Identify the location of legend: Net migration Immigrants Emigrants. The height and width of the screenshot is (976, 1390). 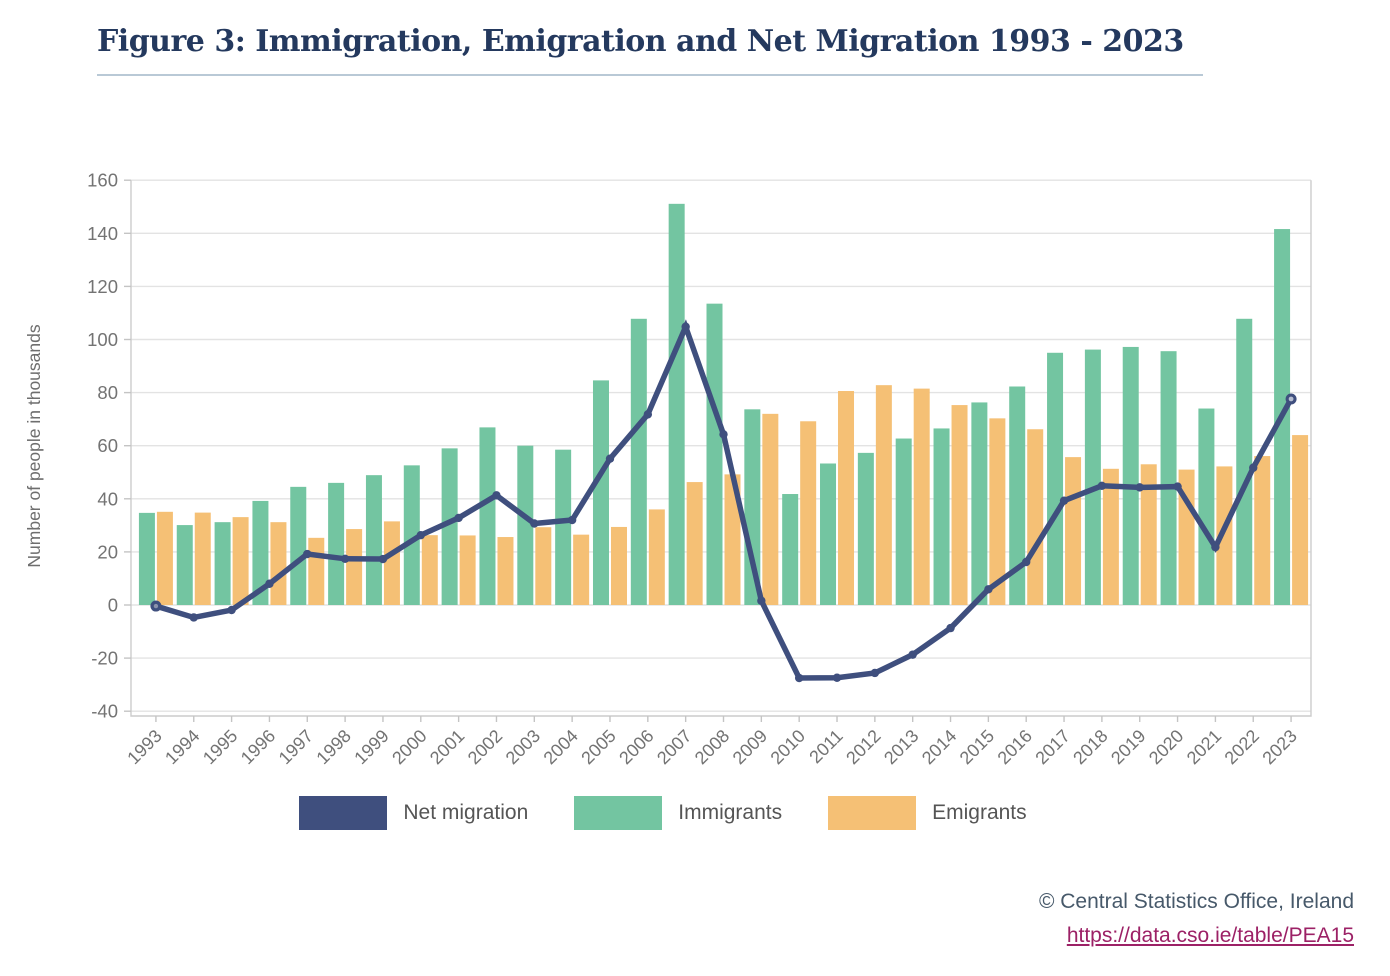
(679, 813).